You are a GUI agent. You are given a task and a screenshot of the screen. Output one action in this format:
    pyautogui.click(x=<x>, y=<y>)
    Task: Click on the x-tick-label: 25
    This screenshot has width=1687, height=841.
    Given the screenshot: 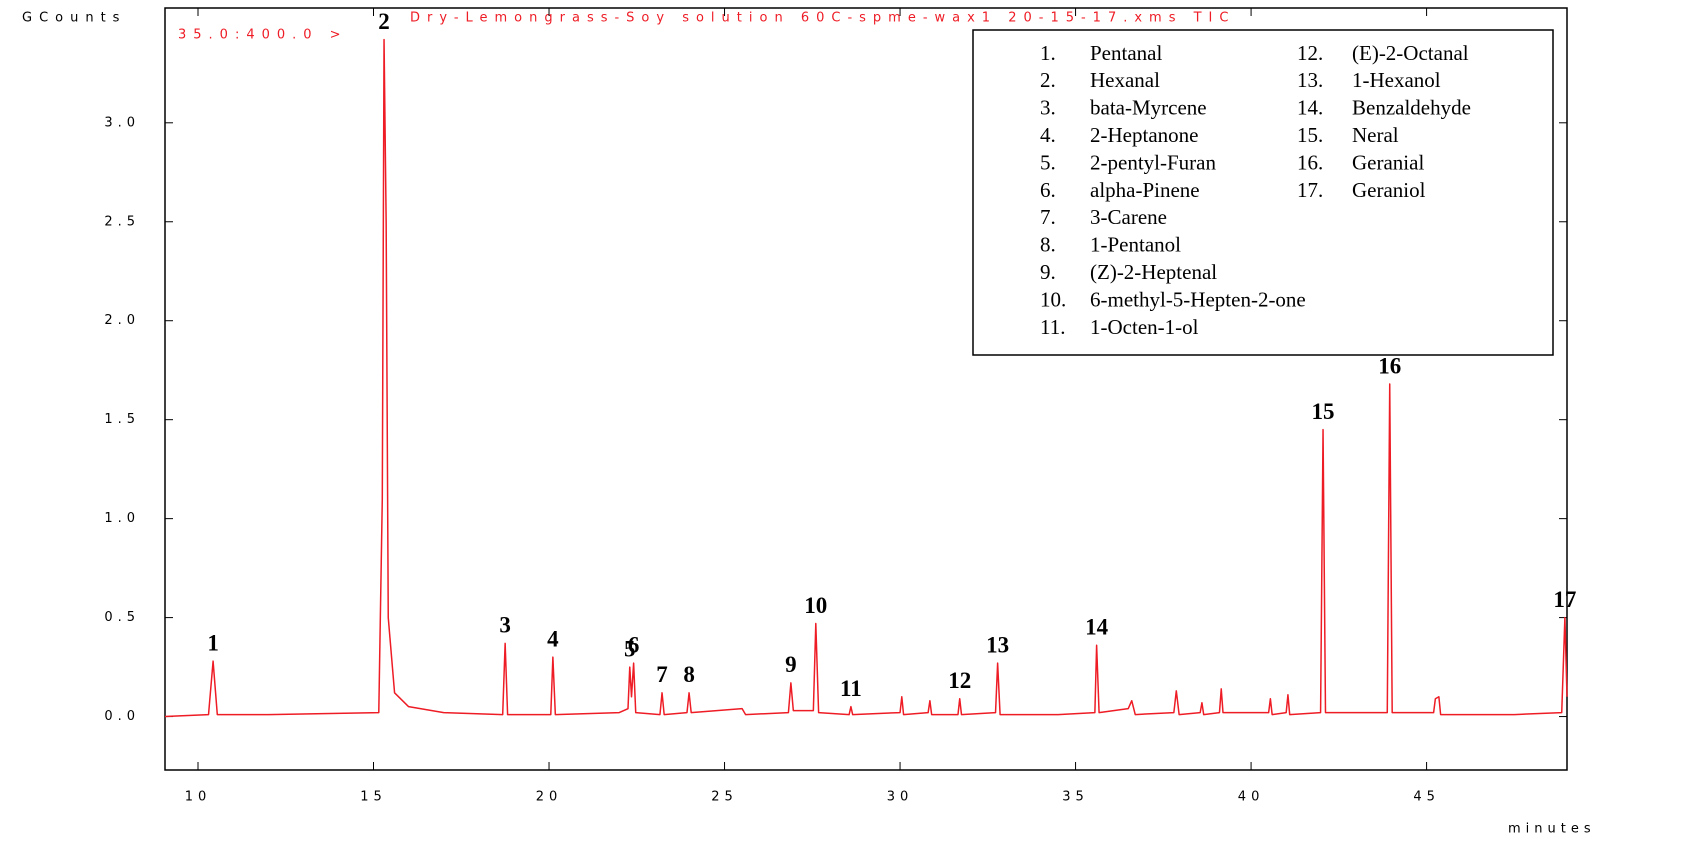 What is the action you would take?
    pyautogui.click(x=724, y=797)
    